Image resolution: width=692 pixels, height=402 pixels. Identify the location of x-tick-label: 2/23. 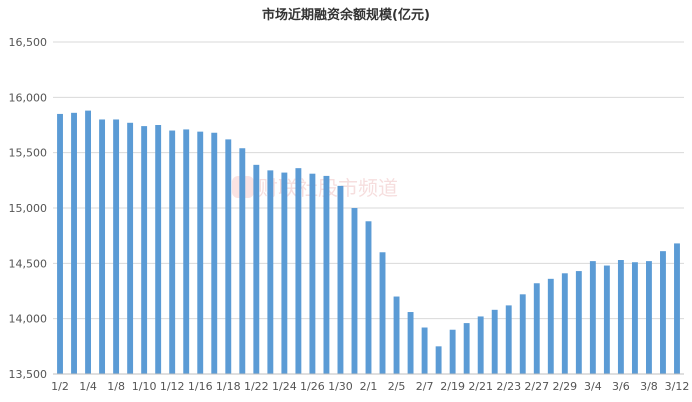
(508, 386).